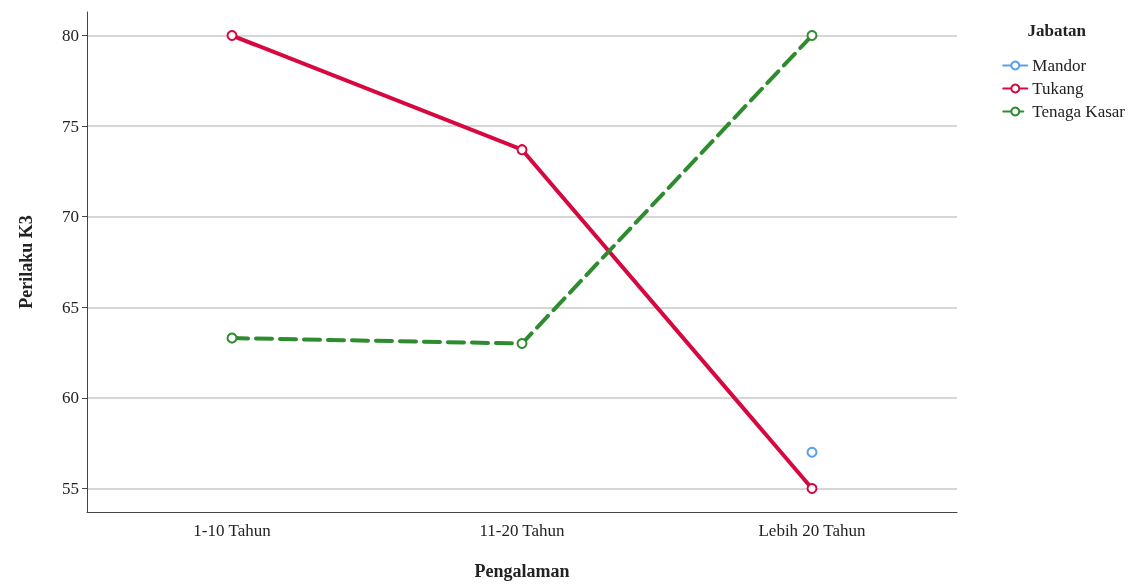  What do you see at coordinates (1057, 30) in the screenshot?
I see `legend-title: Jabatan` at bounding box center [1057, 30].